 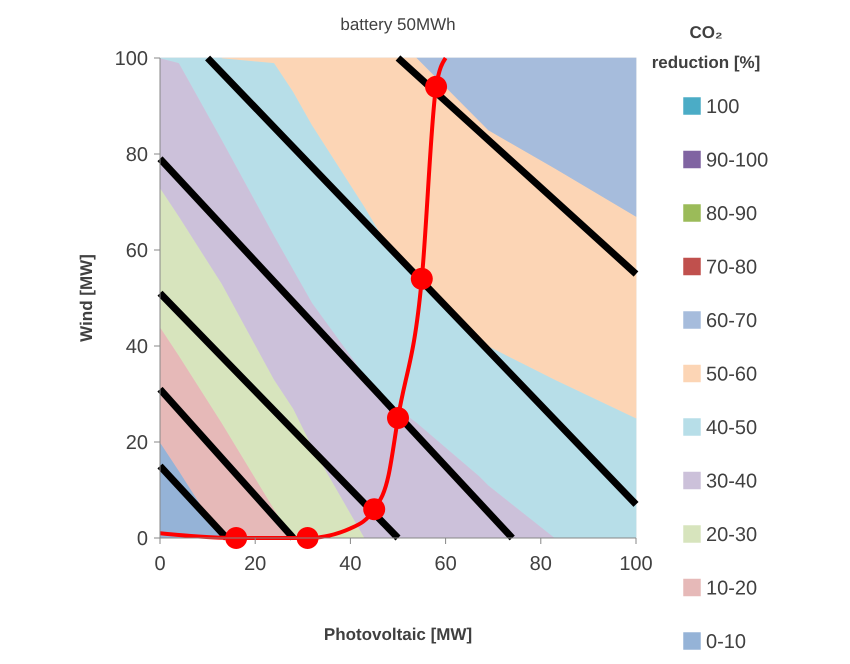 I want to click on legend-label: 50-60, so click(x=732, y=375).